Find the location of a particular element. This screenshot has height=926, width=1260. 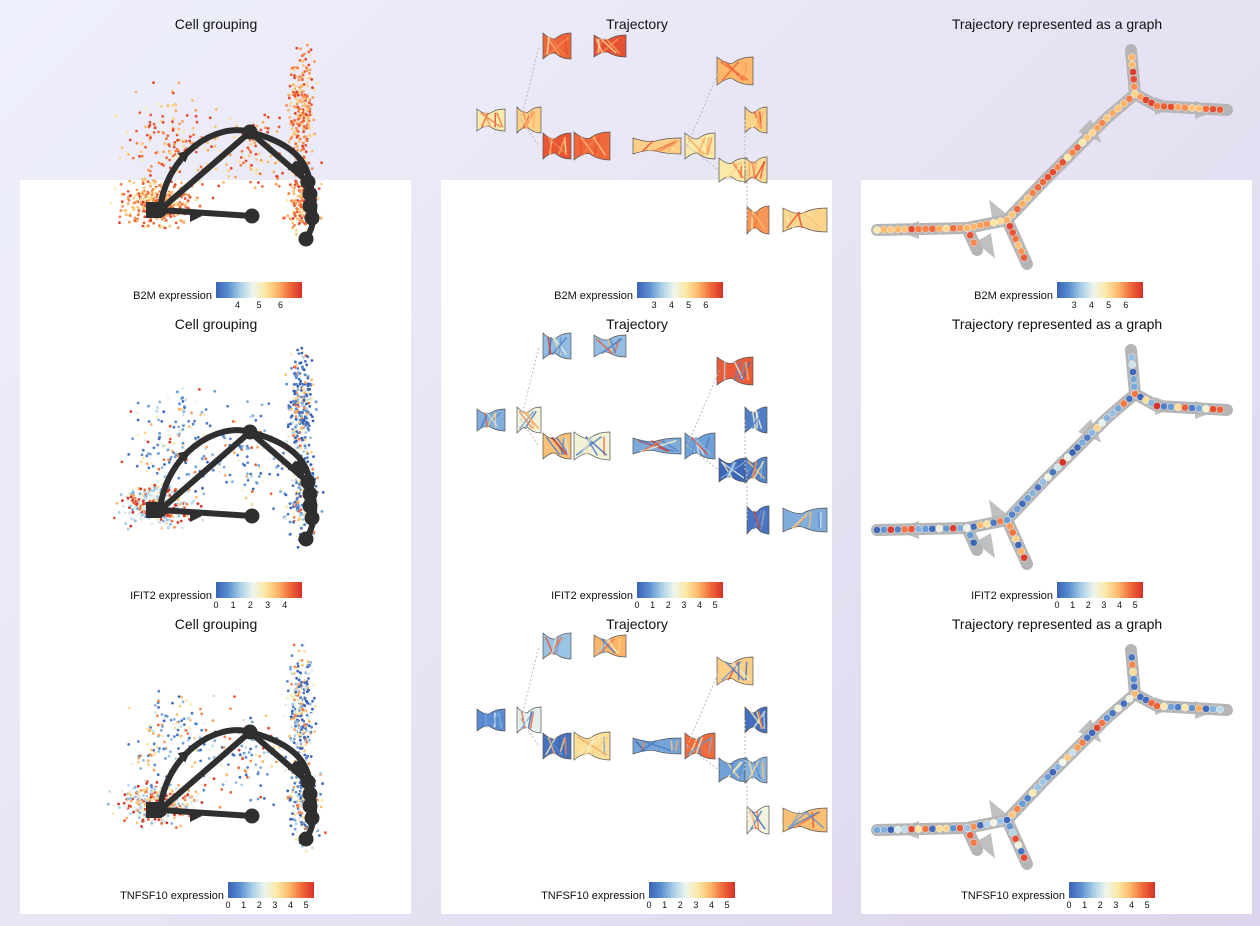

legend-label: TNFSF10 expression is located at coordinates (1013, 896).